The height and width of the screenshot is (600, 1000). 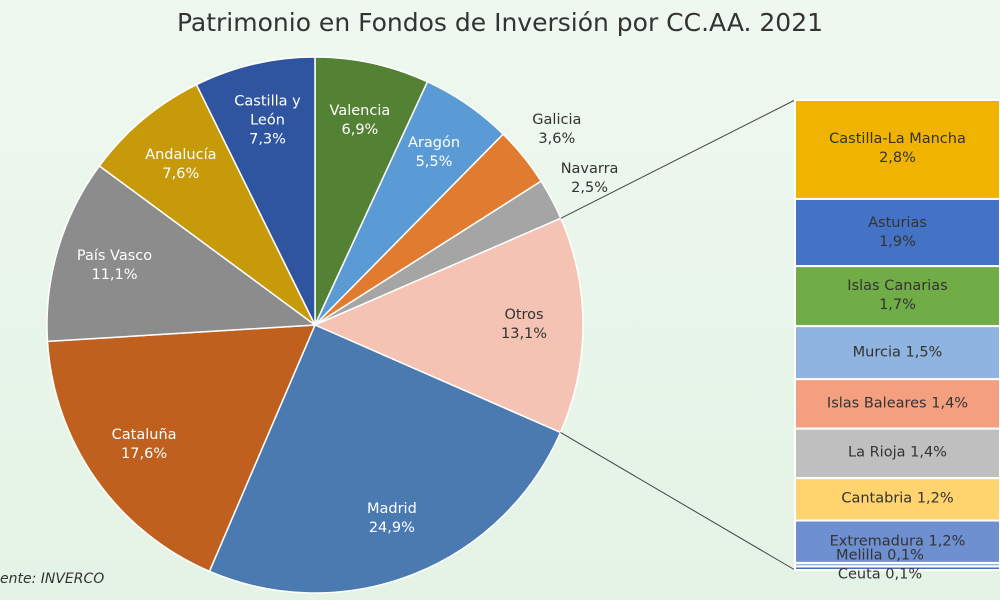 What do you see at coordinates (876, 541) in the screenshot?
I see `category-label: Extremadura` at bounding box center [876, 541].